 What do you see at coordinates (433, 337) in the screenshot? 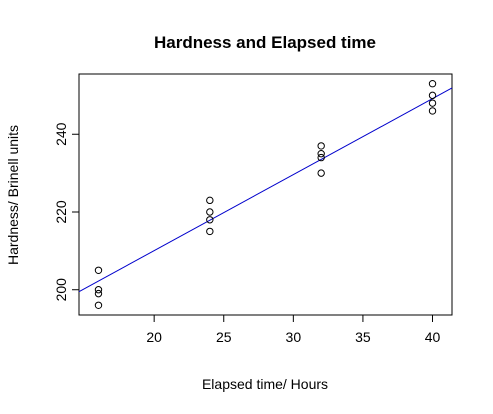
I see `x-tick-label: 40` at bounding box center [433, 337].